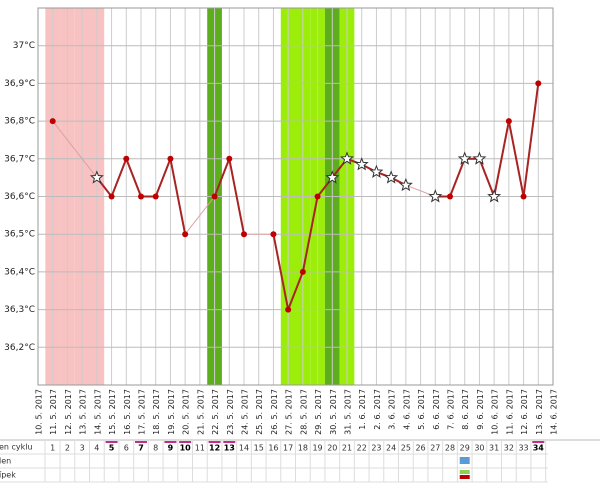 The image size is (600, 485). I want to click on x-tick-label: 28. 5. 2017, so click(303, 412).